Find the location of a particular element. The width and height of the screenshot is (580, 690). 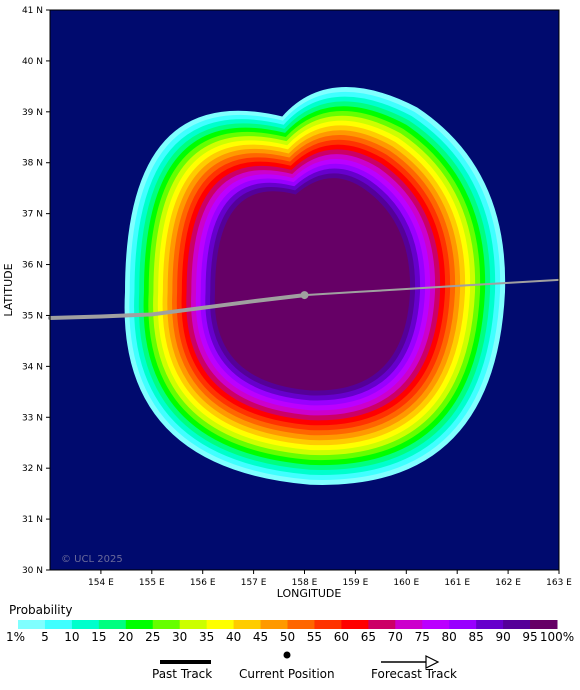

legend-title: Probability is located at coordinates (41, 610).